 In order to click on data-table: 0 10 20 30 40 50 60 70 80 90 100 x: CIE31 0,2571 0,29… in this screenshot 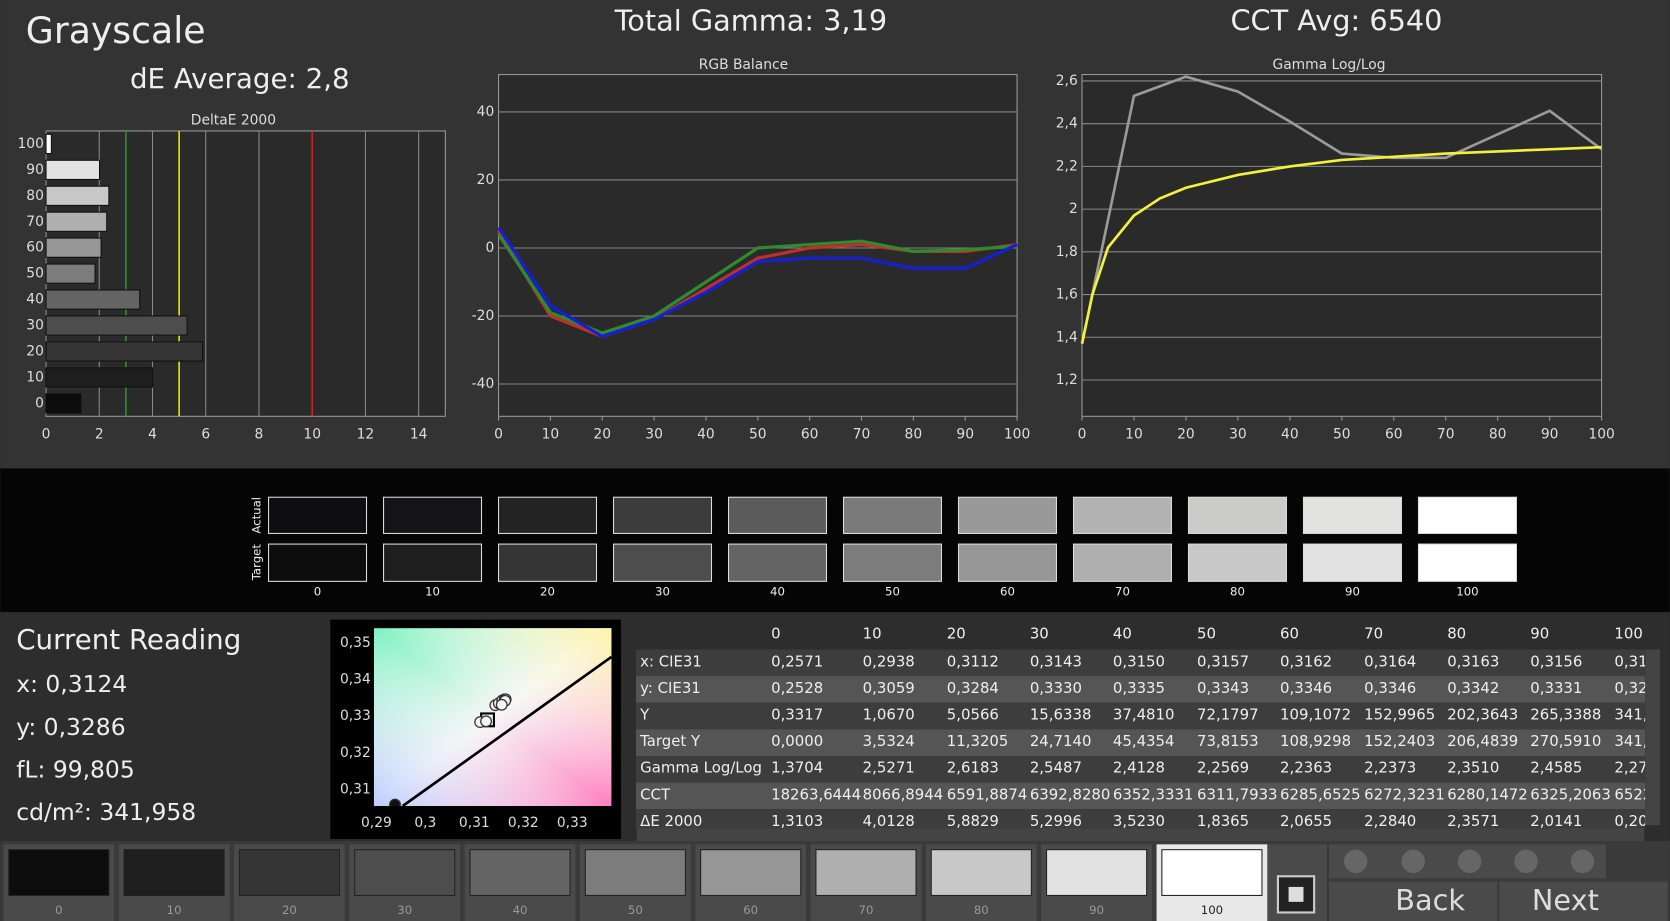, I will do `click(1141, 725)`.